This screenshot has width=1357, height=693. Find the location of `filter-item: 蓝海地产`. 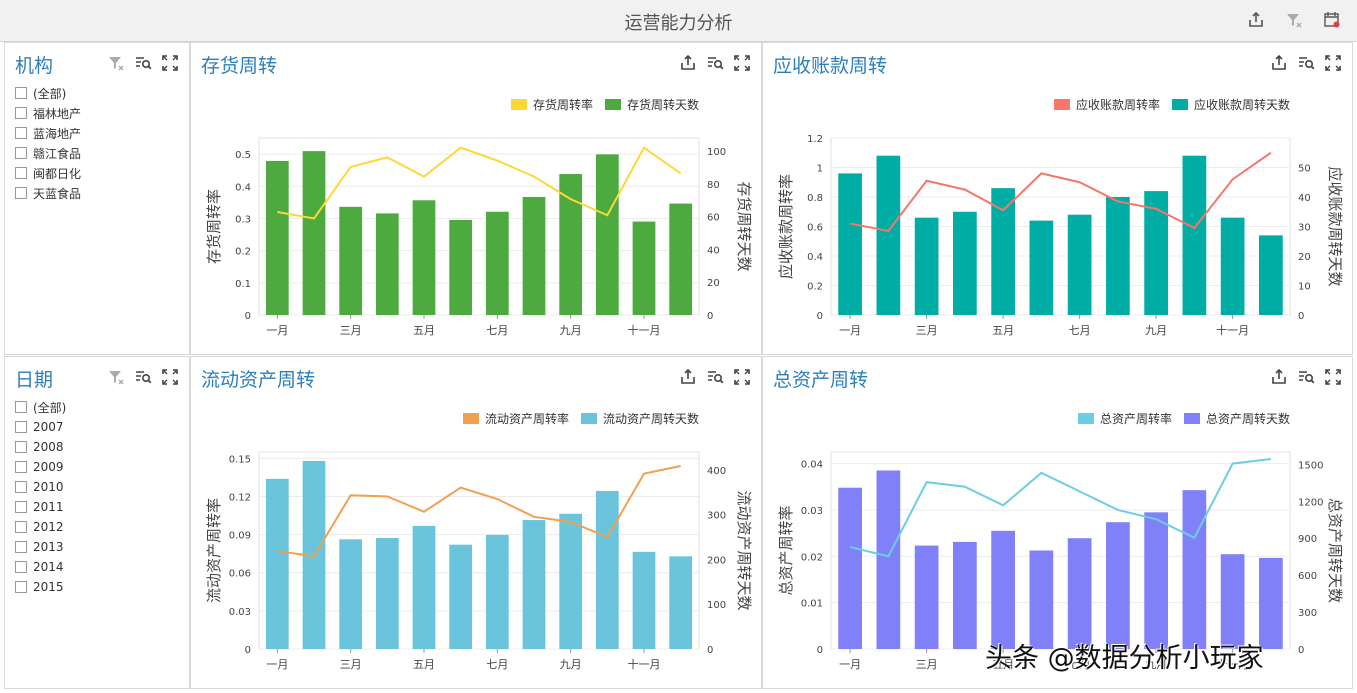

filter-item: 蓝海地产 is located at coordinates (48, 133).